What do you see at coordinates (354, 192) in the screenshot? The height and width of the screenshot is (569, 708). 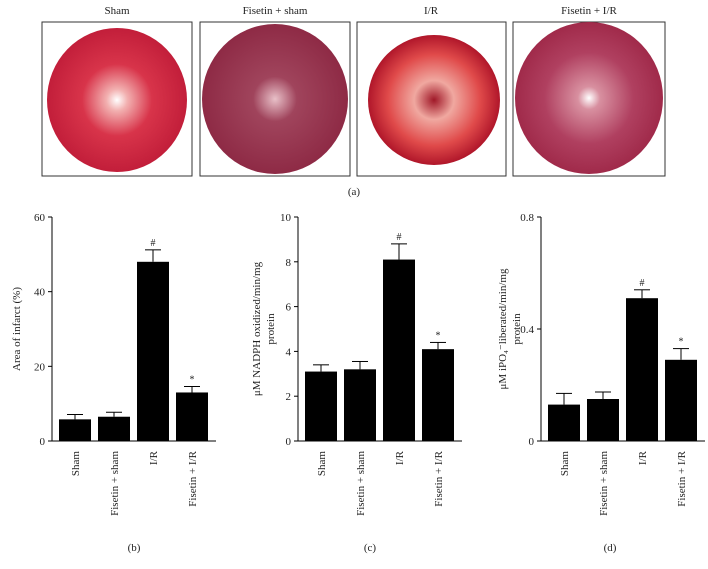 I see `panel-caption: (a)` at bounding box center [354, 192].